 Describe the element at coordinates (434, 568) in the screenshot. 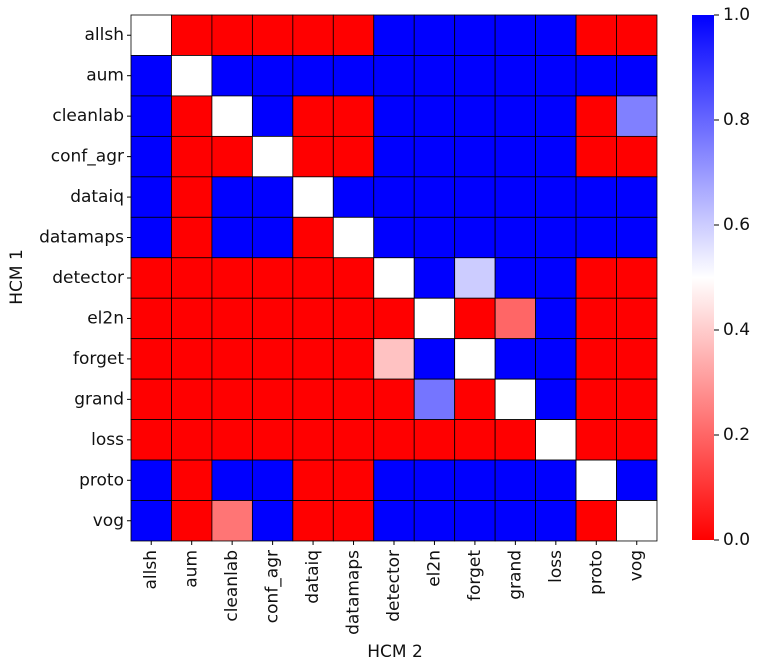

I see `col-label-el2n: el2n` at that location.